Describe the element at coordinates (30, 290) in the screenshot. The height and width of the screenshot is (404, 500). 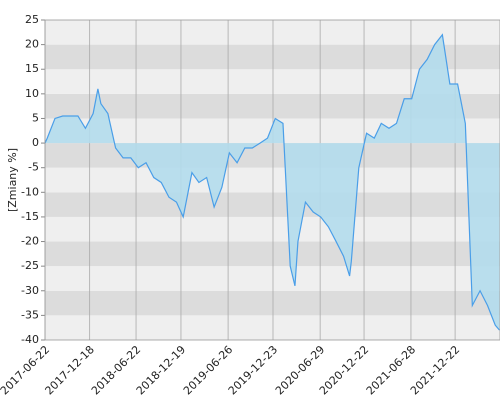
I see `y-tick-label: -30` at that location.